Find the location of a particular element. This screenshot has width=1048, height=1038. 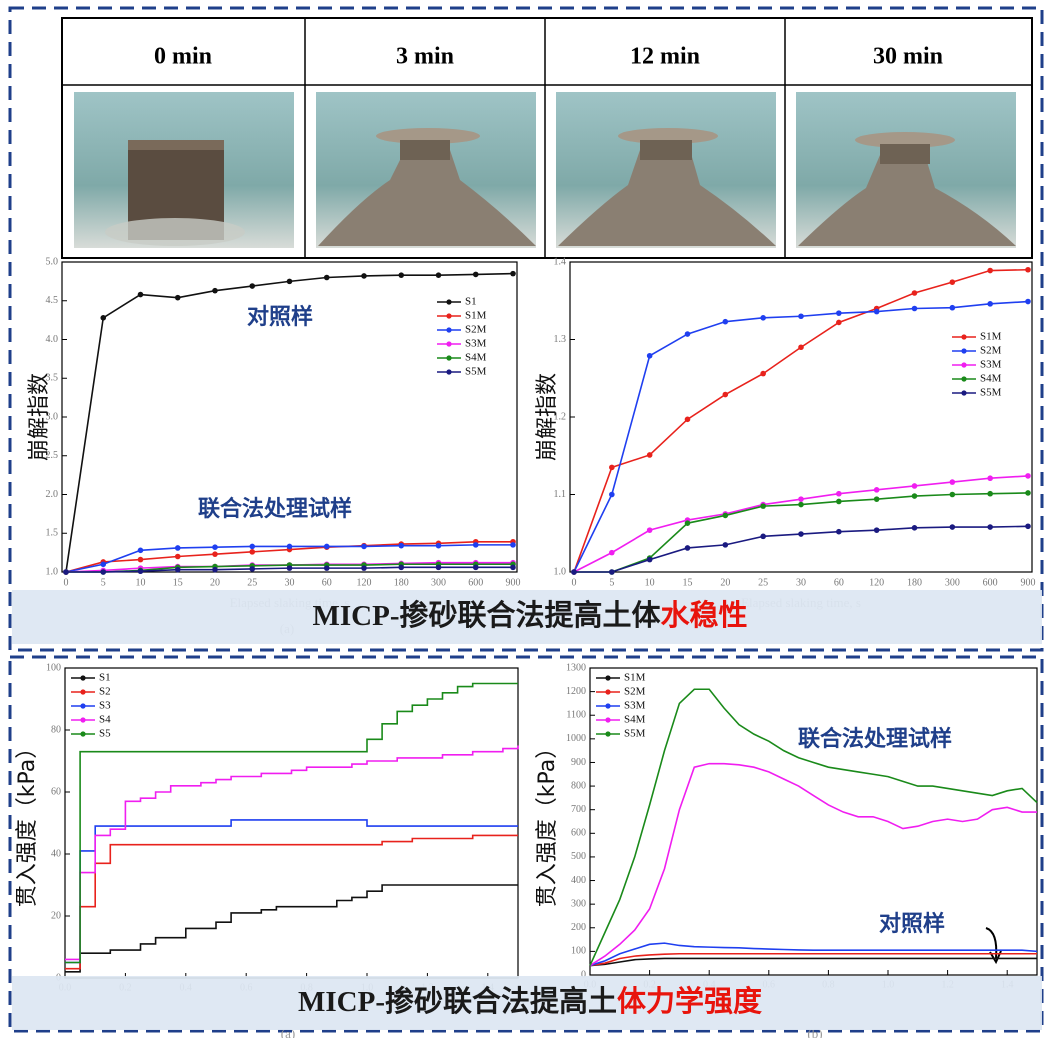

banner-text-part: MICP-掺砂联合法提高土体 is located at coordinates (487, 615).